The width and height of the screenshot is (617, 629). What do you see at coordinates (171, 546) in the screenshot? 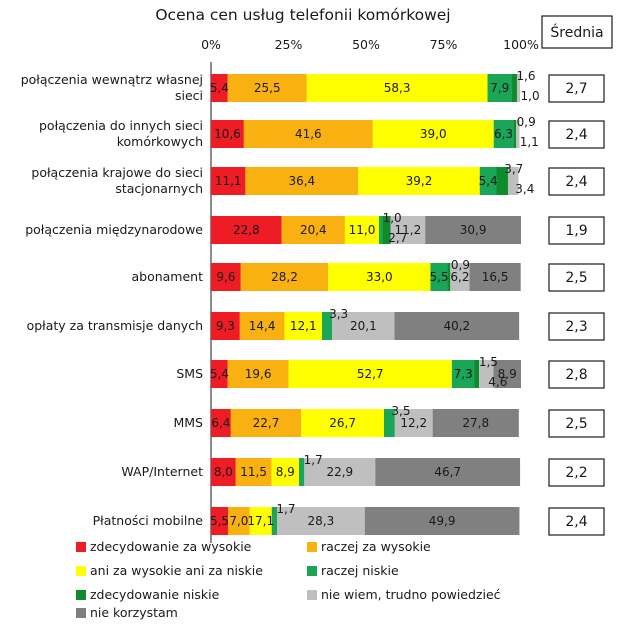
I see `legend-label: zdecydowanie za wysokie` at bounding box center [171, 546].